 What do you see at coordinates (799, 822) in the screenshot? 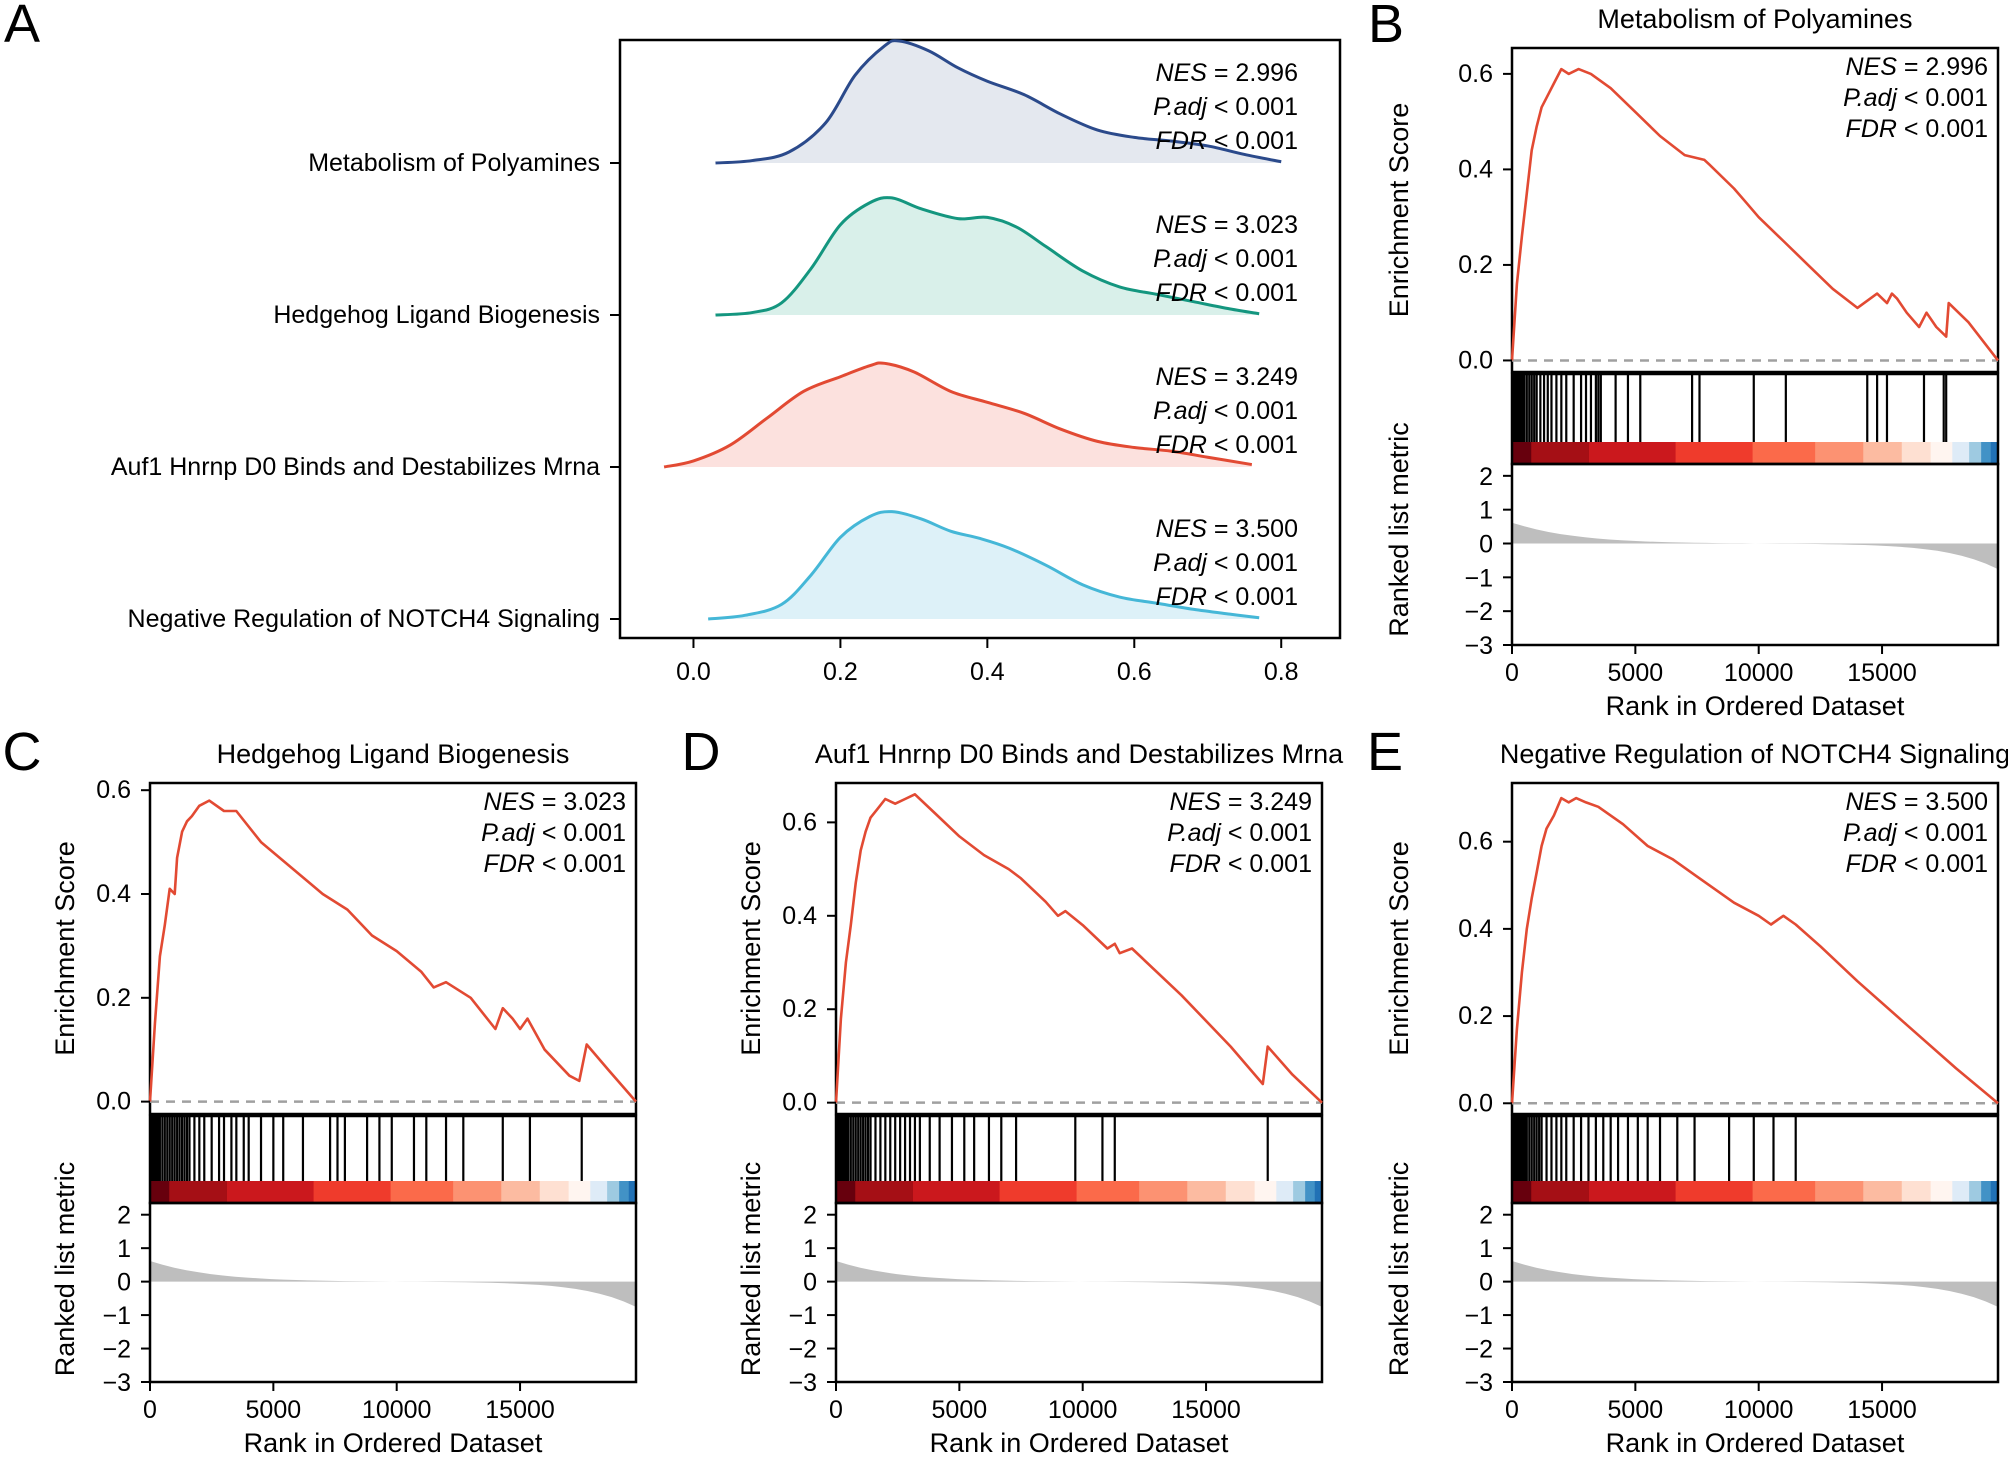
I see `es-y-tick-label: 0.6` at bounding box center [799, 822].